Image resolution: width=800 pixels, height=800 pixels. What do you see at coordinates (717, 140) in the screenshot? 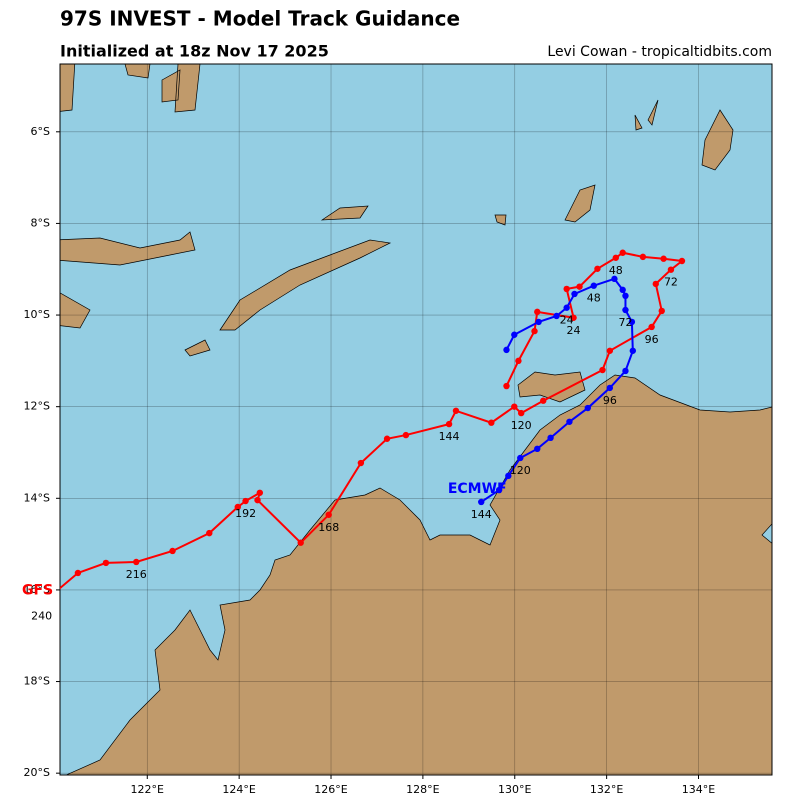
I see `aru` at bounding box center [717, 140].